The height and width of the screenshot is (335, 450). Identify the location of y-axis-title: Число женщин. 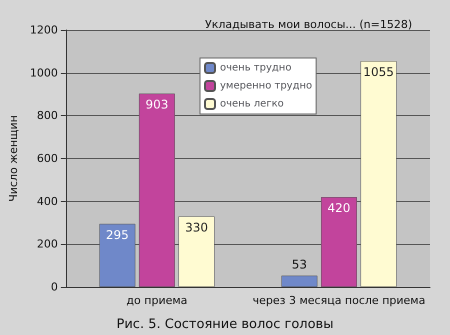
(13, 158).